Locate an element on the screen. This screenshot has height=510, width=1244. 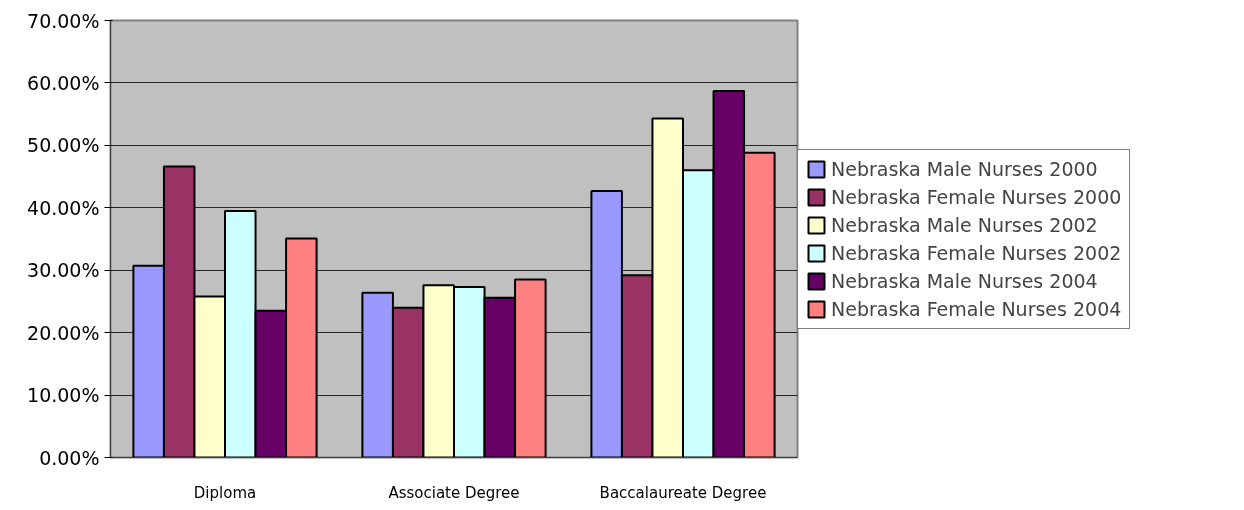
legend-label: Nebraska Female Nurses 2000 is located at coordinates (976, 196).